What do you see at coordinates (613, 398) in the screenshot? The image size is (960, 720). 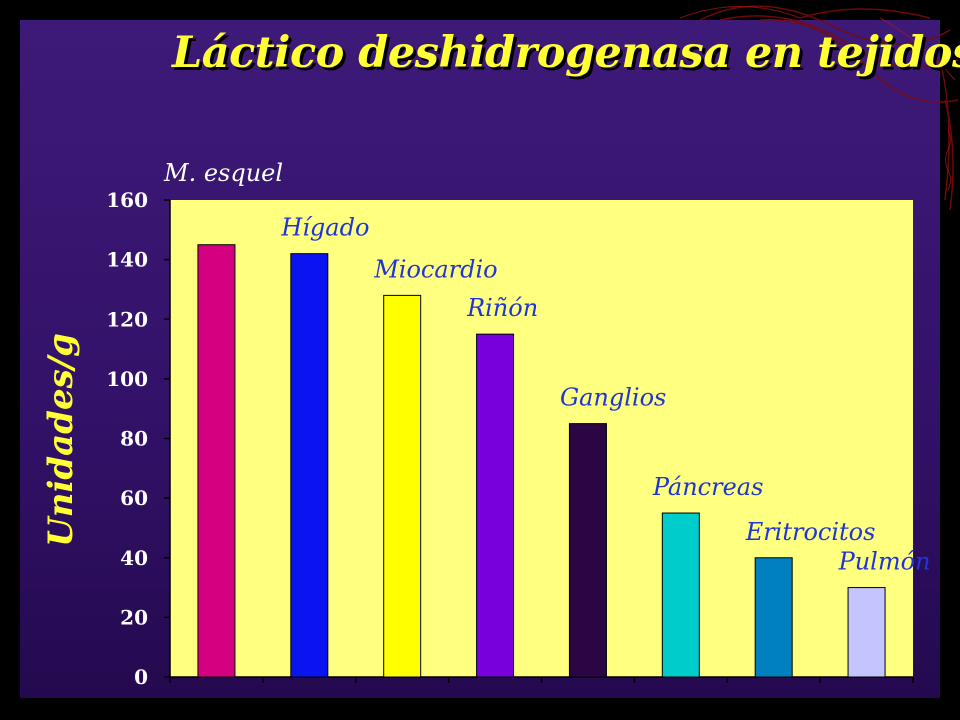 I see `category-label: Ganglios` at bounding box center [613, 398].